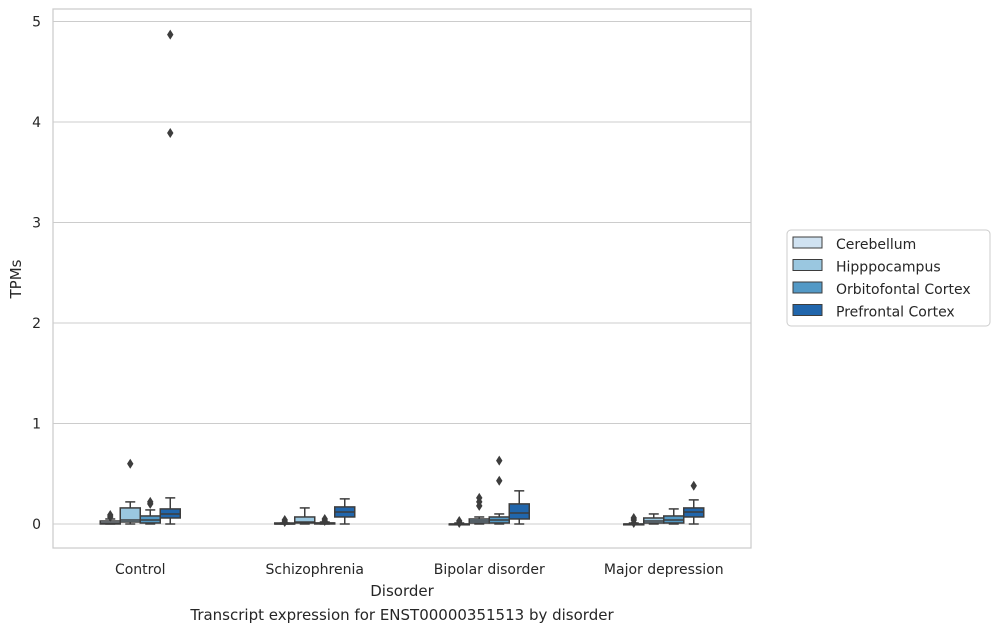 The width and height of the screenshot is (999, 634). Describe the element at coordinates (36, 224) in the screenshot. I see `y-tick-label: 3` at that location.